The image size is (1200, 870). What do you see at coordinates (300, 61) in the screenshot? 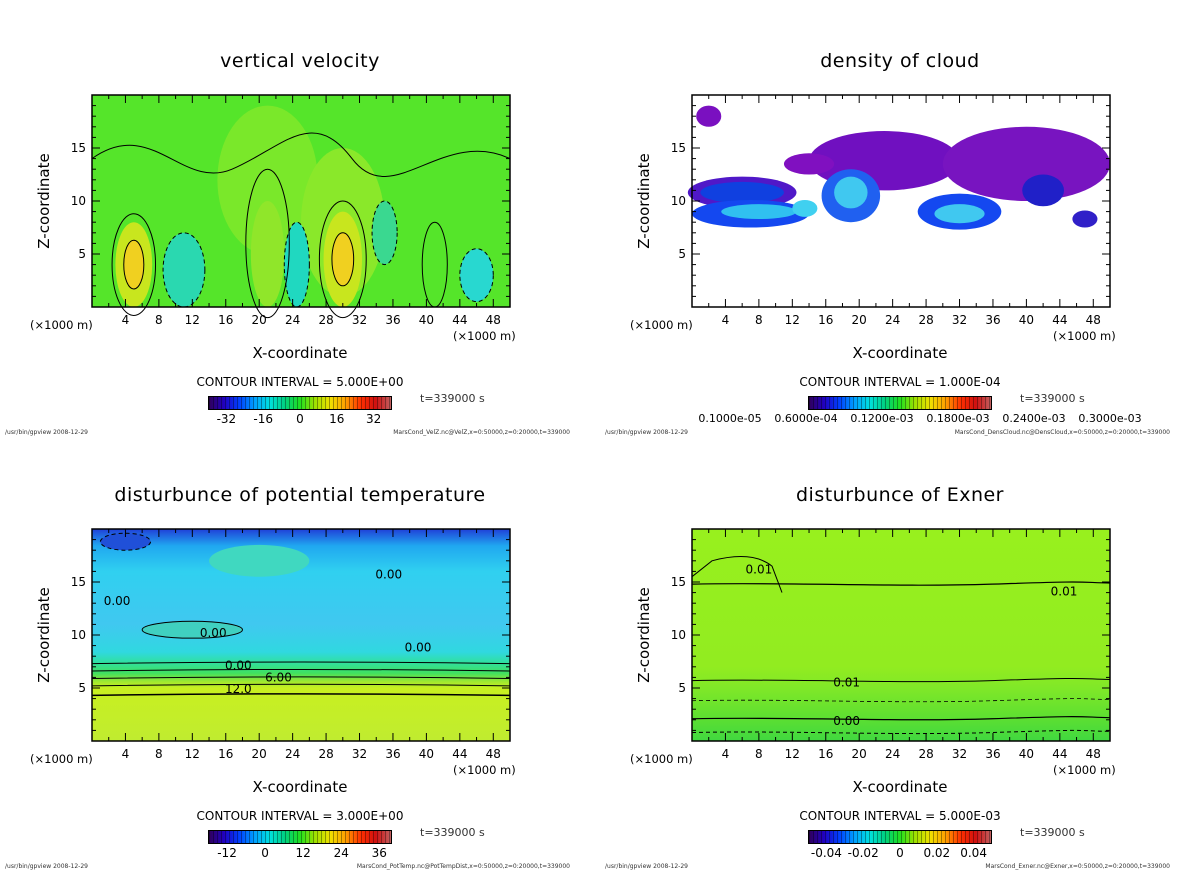
I see `chart-title: vertical velocity` at bounding box center [300, 61].